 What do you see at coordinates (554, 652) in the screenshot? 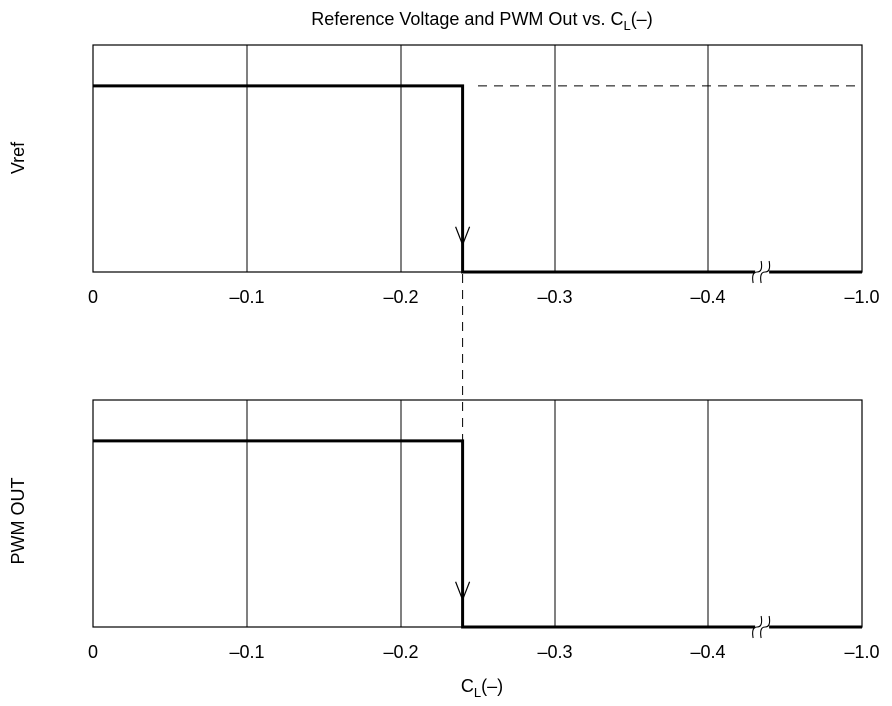
I see `pwm-out-x-tick-label: –0.3` at bounding box center [554, 652].